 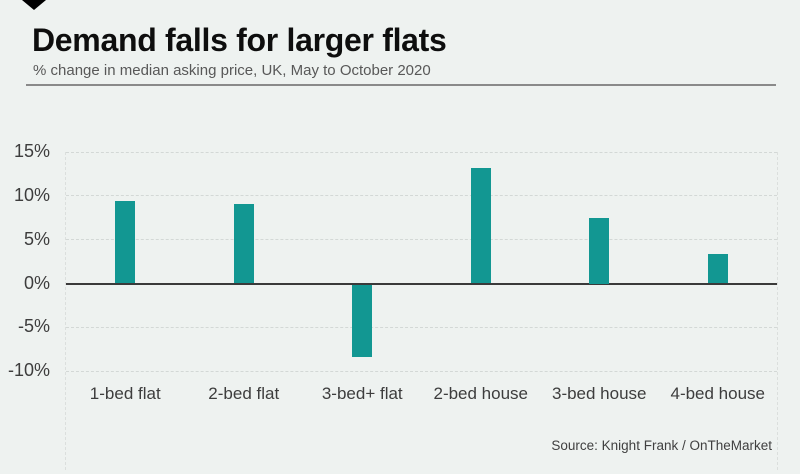 What do you see at coordinates (33, 326) in the screenshot?
I see `y-axis-tick--5%: -5%` at bounding box center [33, 326].